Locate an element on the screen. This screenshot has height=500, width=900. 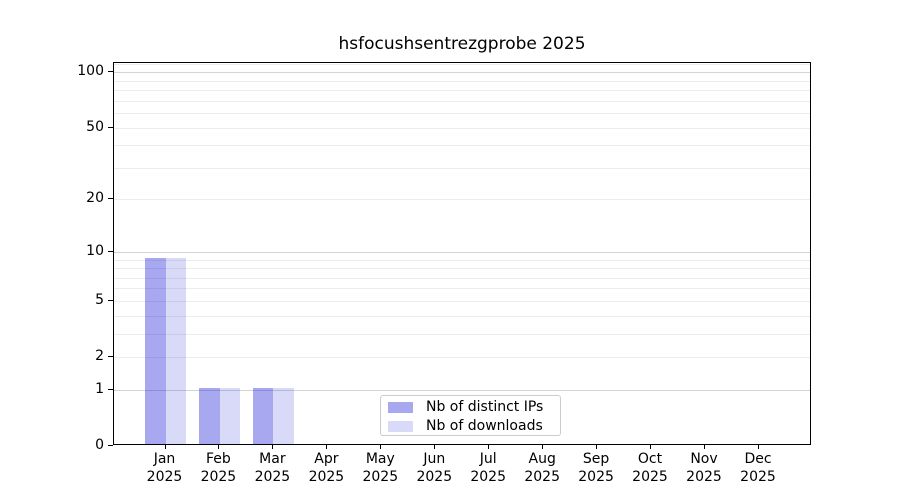
x-tick-label-mar: Mar 2025 is located at coordinates (272, 468).